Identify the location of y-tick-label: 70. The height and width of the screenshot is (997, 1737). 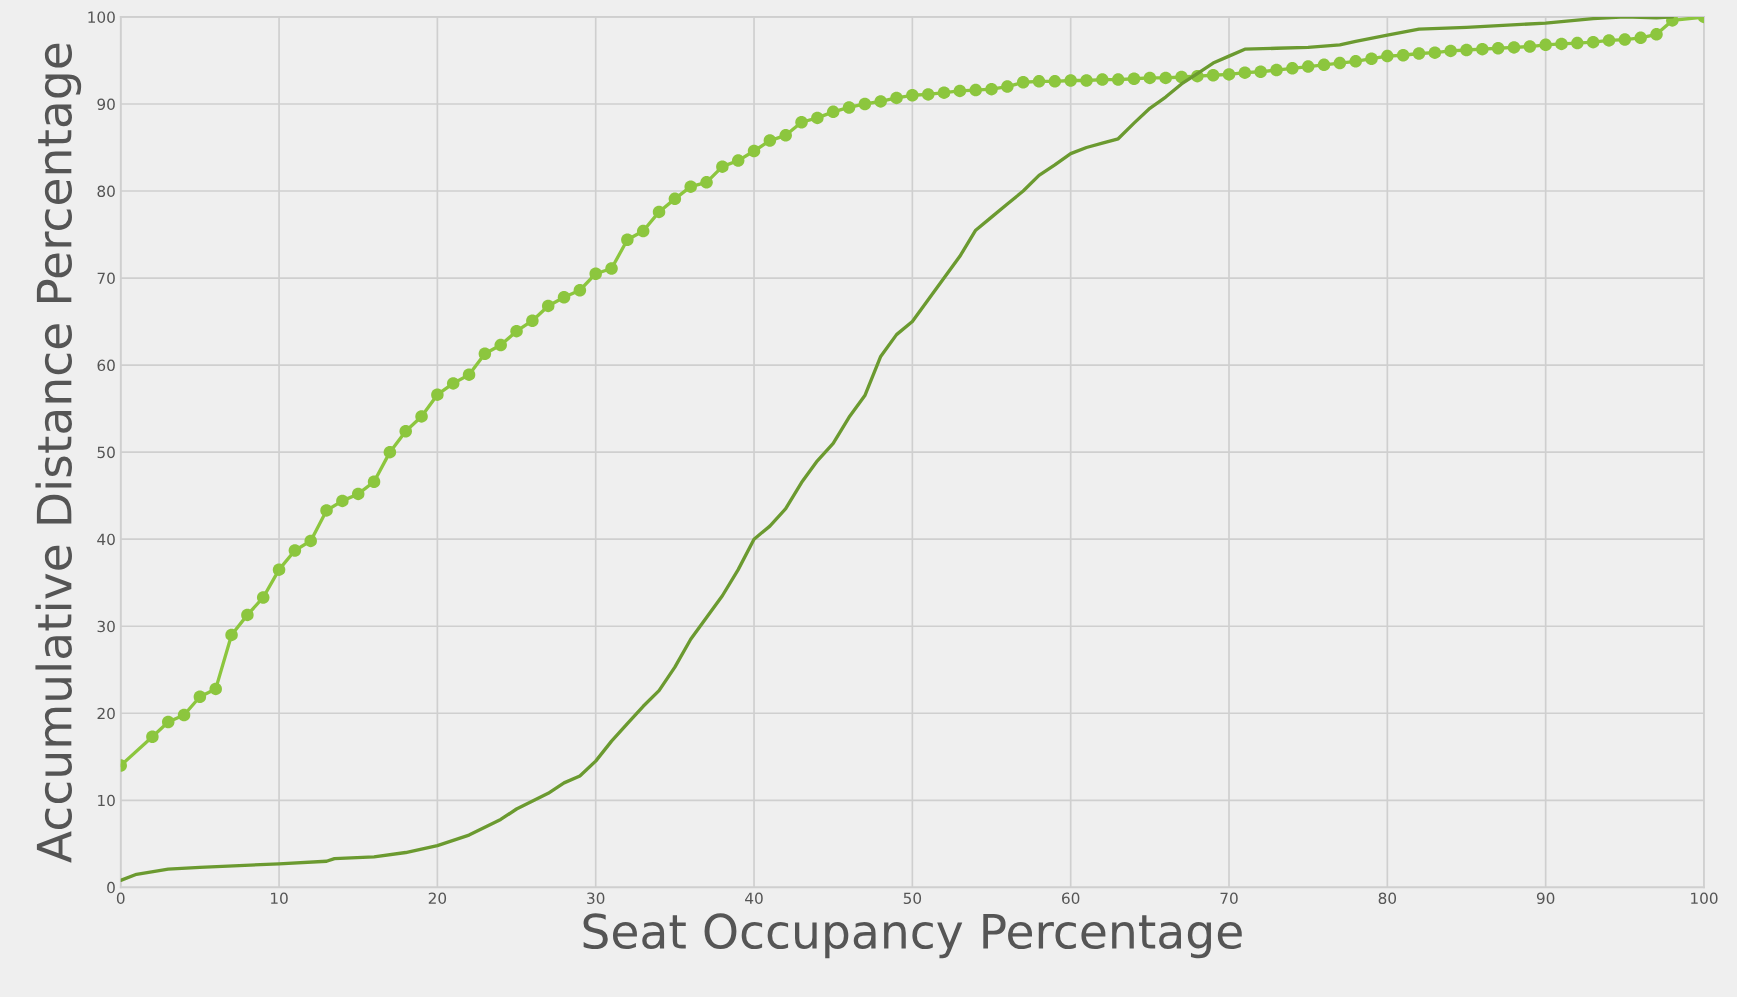
(106, 278).